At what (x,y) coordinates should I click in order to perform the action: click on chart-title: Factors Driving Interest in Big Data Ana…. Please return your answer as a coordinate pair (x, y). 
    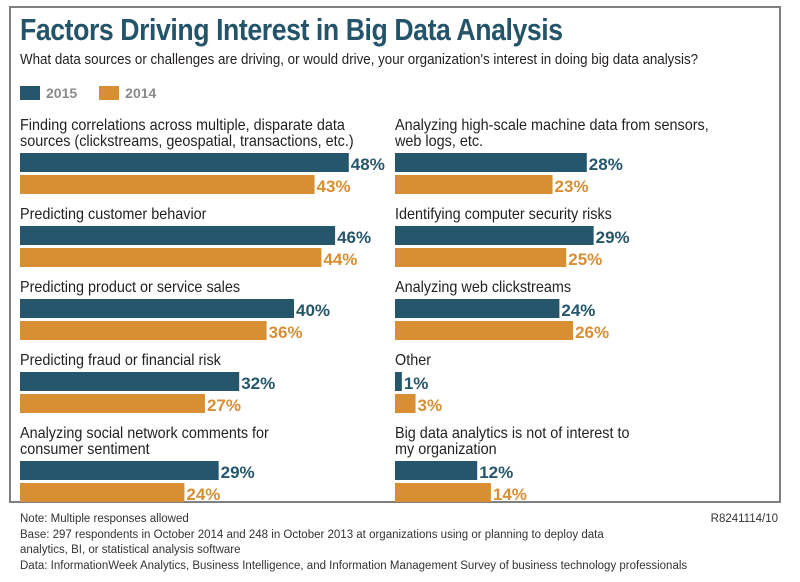
    Looking at the image, I should click on (291, 29).